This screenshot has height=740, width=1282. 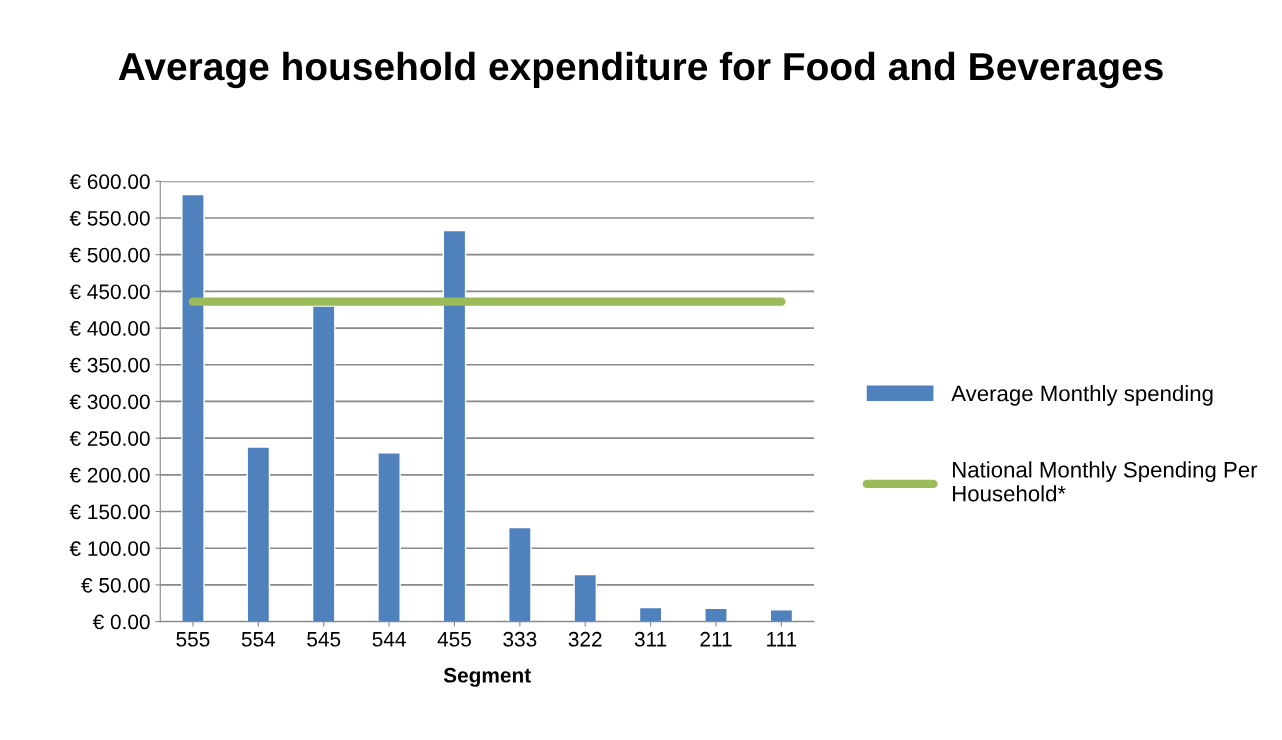 I want to click on y-tick-label: € 0.00, so click(x=121, y=622).